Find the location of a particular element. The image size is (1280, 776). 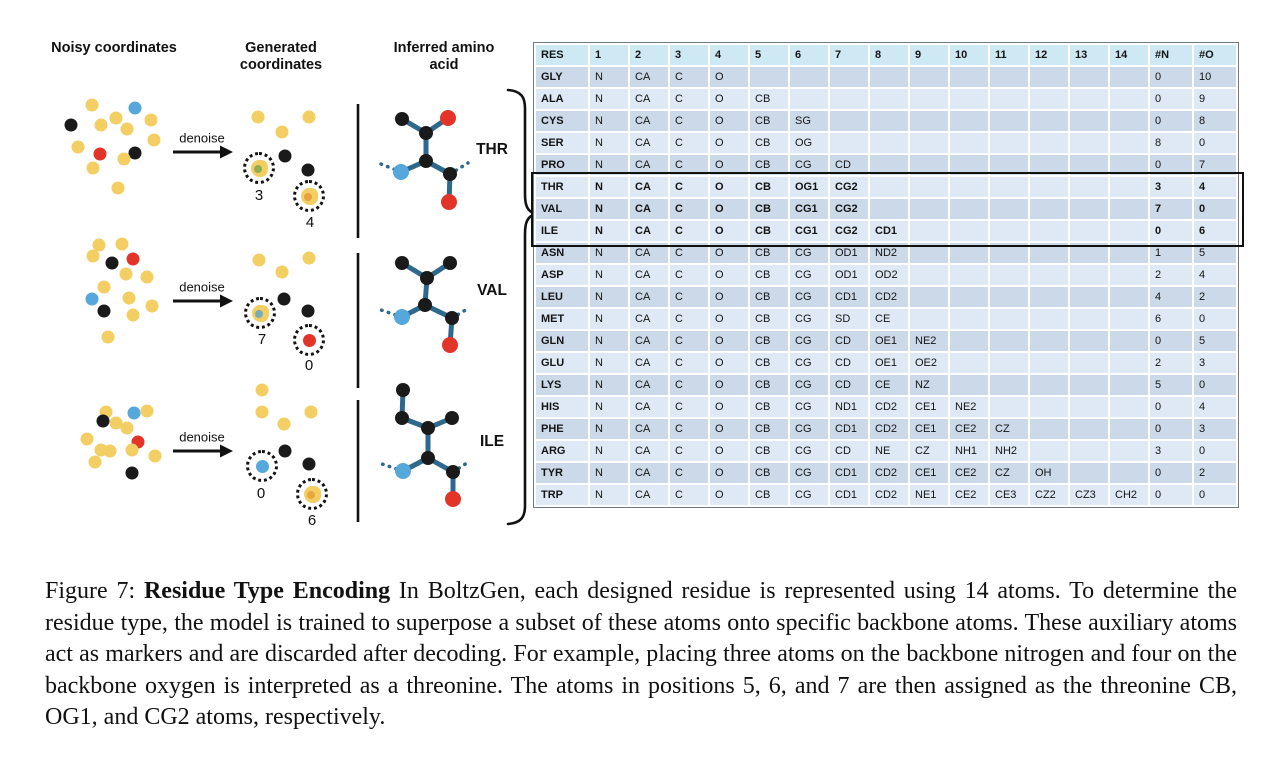

count-cell: 2 is located at coordinates (1171, 275).